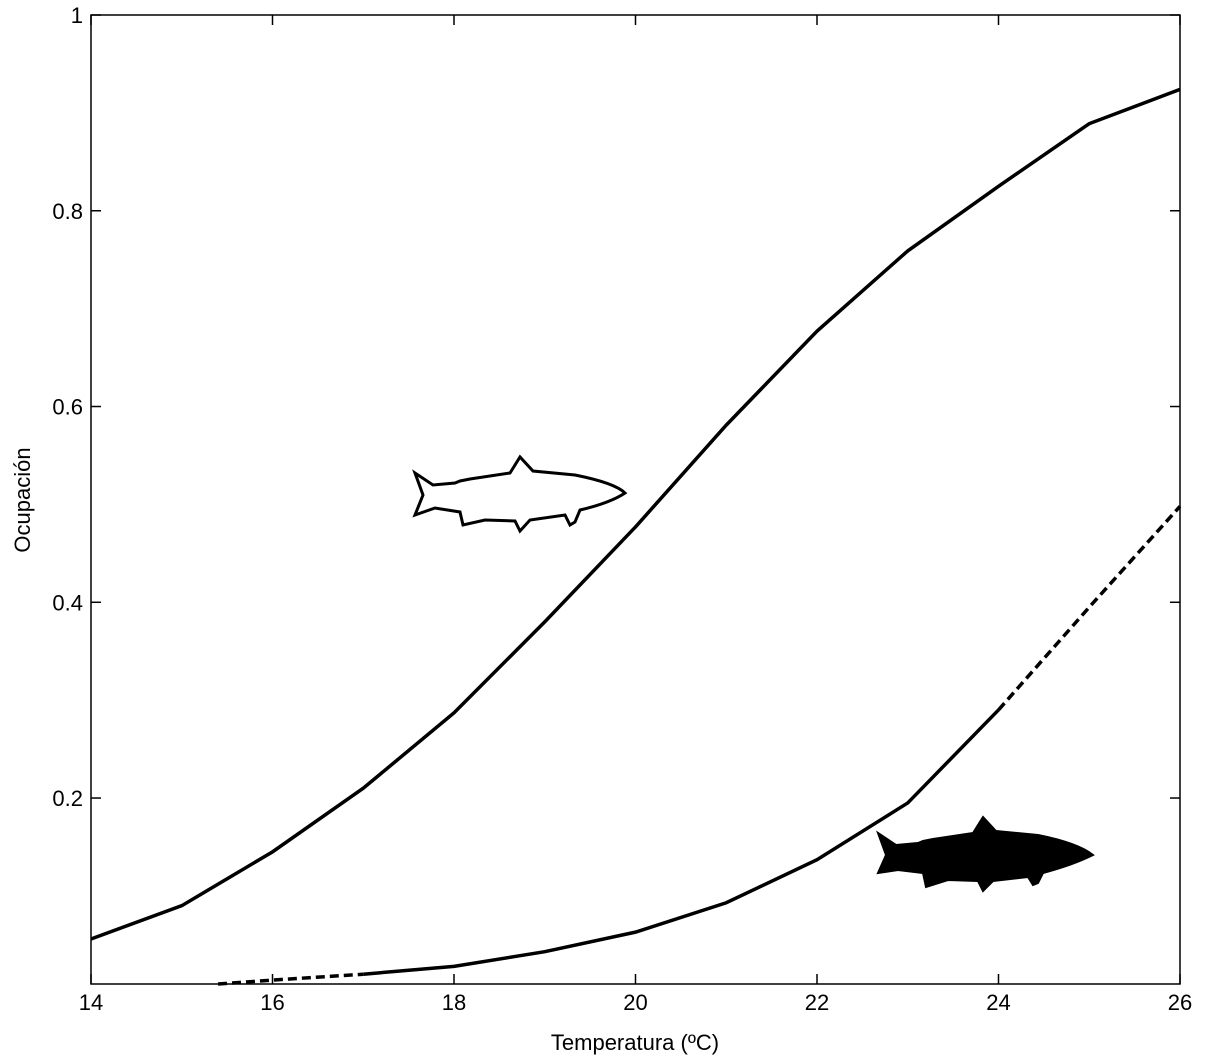 This screenshot has width=1205, height=1064. What do you see at coordinates (22, 499) in the screenshot?
I see `y-axis-label: Ocupación` at bounding box center [22, 499].